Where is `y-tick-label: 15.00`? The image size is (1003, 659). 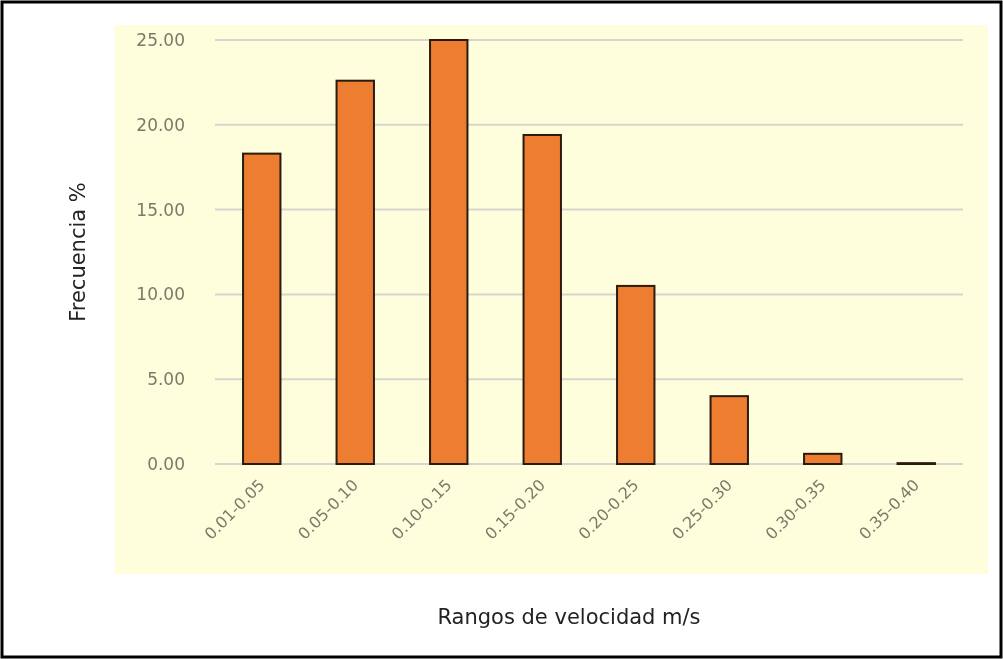
y-tick-label: 15.00 is located at coordinates (160, 209).